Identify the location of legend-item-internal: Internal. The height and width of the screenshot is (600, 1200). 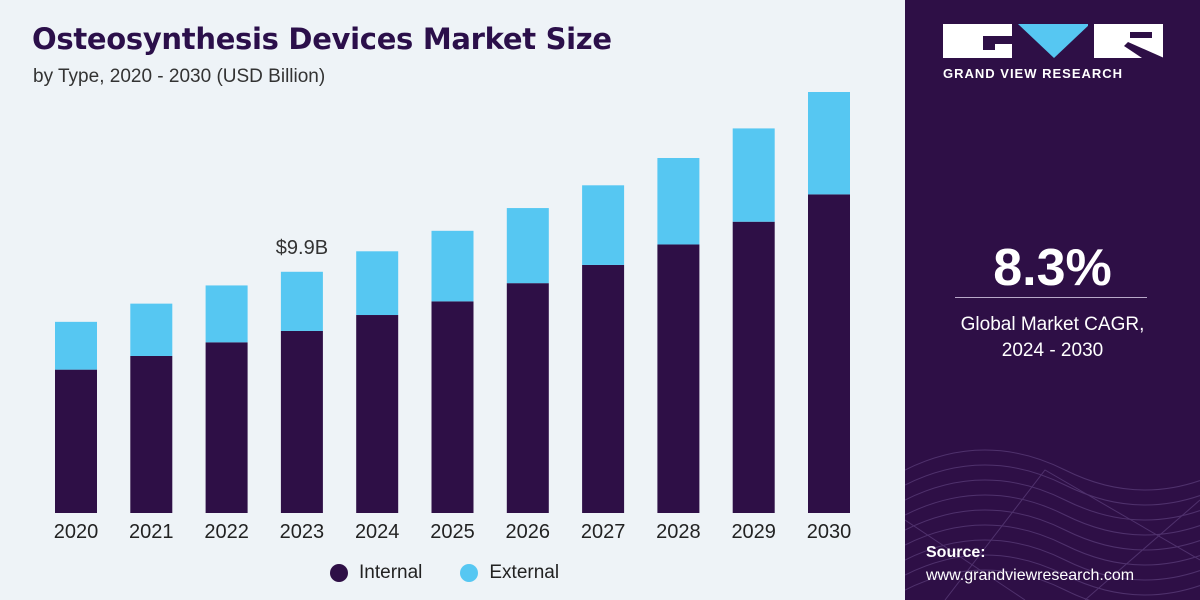
(376, 573).